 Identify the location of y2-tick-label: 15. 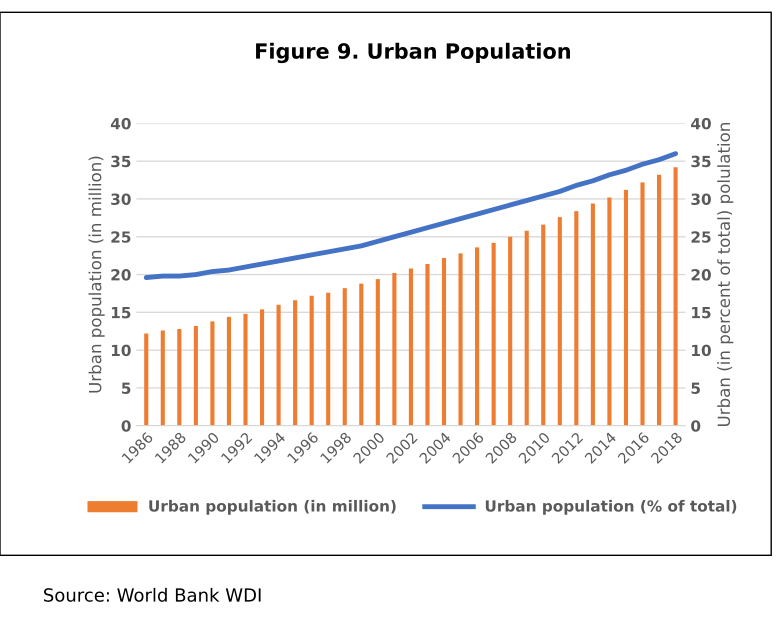
(701, 312).